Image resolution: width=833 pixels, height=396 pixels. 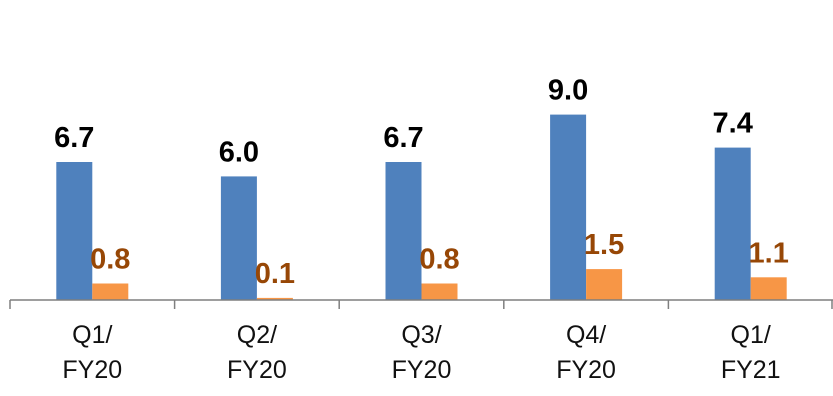 What do you see at coordinates (604, 245) in the screenshot?
I see `value-label-s2-4: 1.5` at bounding box center [604, 245].